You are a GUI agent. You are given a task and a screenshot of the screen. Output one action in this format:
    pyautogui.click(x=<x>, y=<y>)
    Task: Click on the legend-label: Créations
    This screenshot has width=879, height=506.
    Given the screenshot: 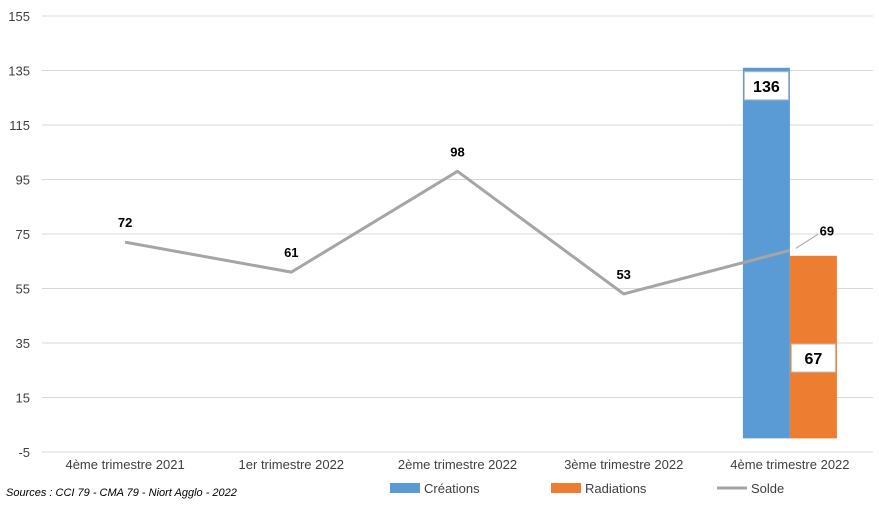 What is the action you would take?
    pyautogui.click(x=452, y=488)
    